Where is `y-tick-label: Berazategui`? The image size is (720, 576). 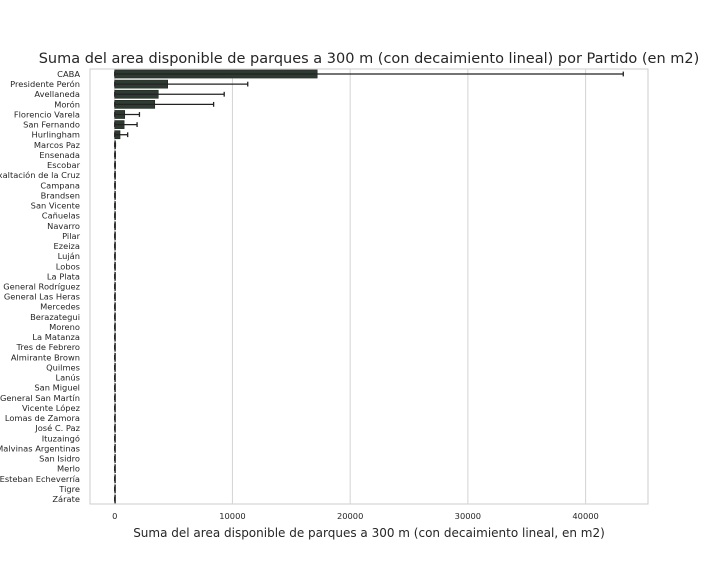
y-tick-label: Berazategui is located at coordinates (55, 317).